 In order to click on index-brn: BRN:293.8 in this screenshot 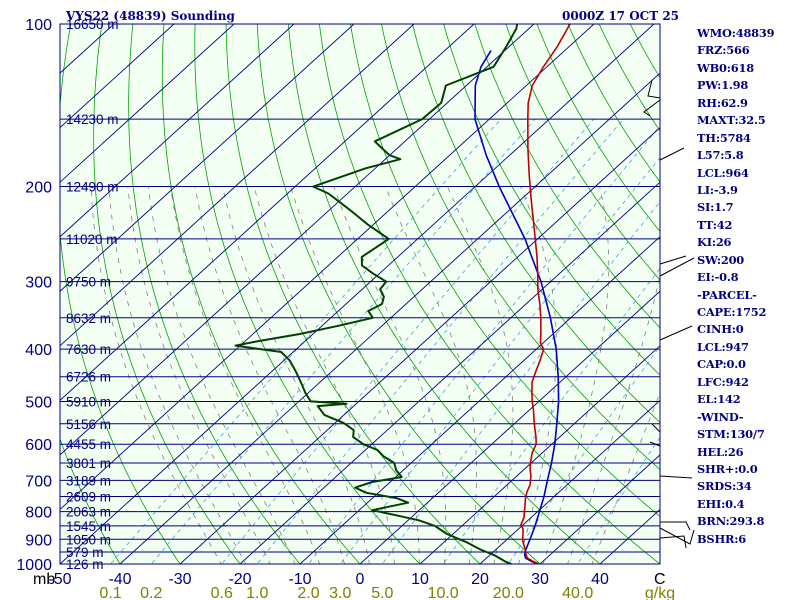, I will do `click(731, 521)`.